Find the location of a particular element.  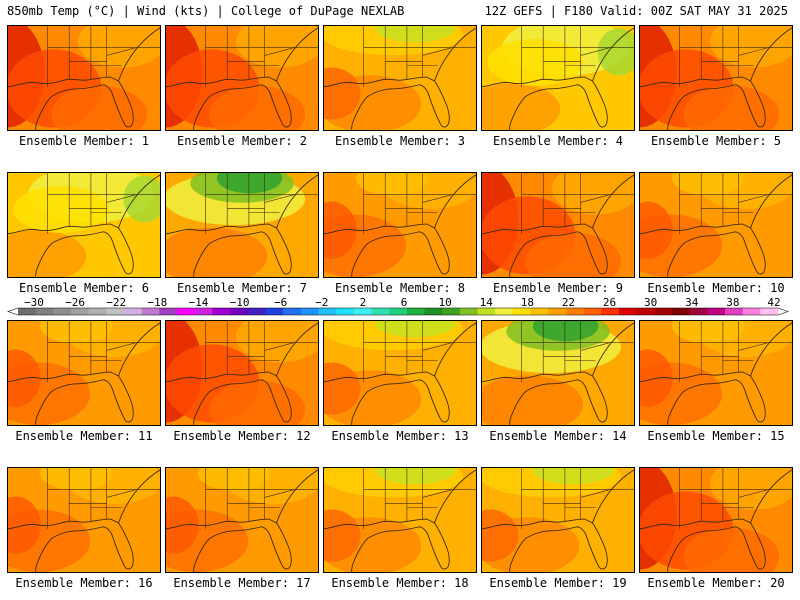

ensemble-member-label: Ensemble Member: 13 is located at coordinates (400, 436).